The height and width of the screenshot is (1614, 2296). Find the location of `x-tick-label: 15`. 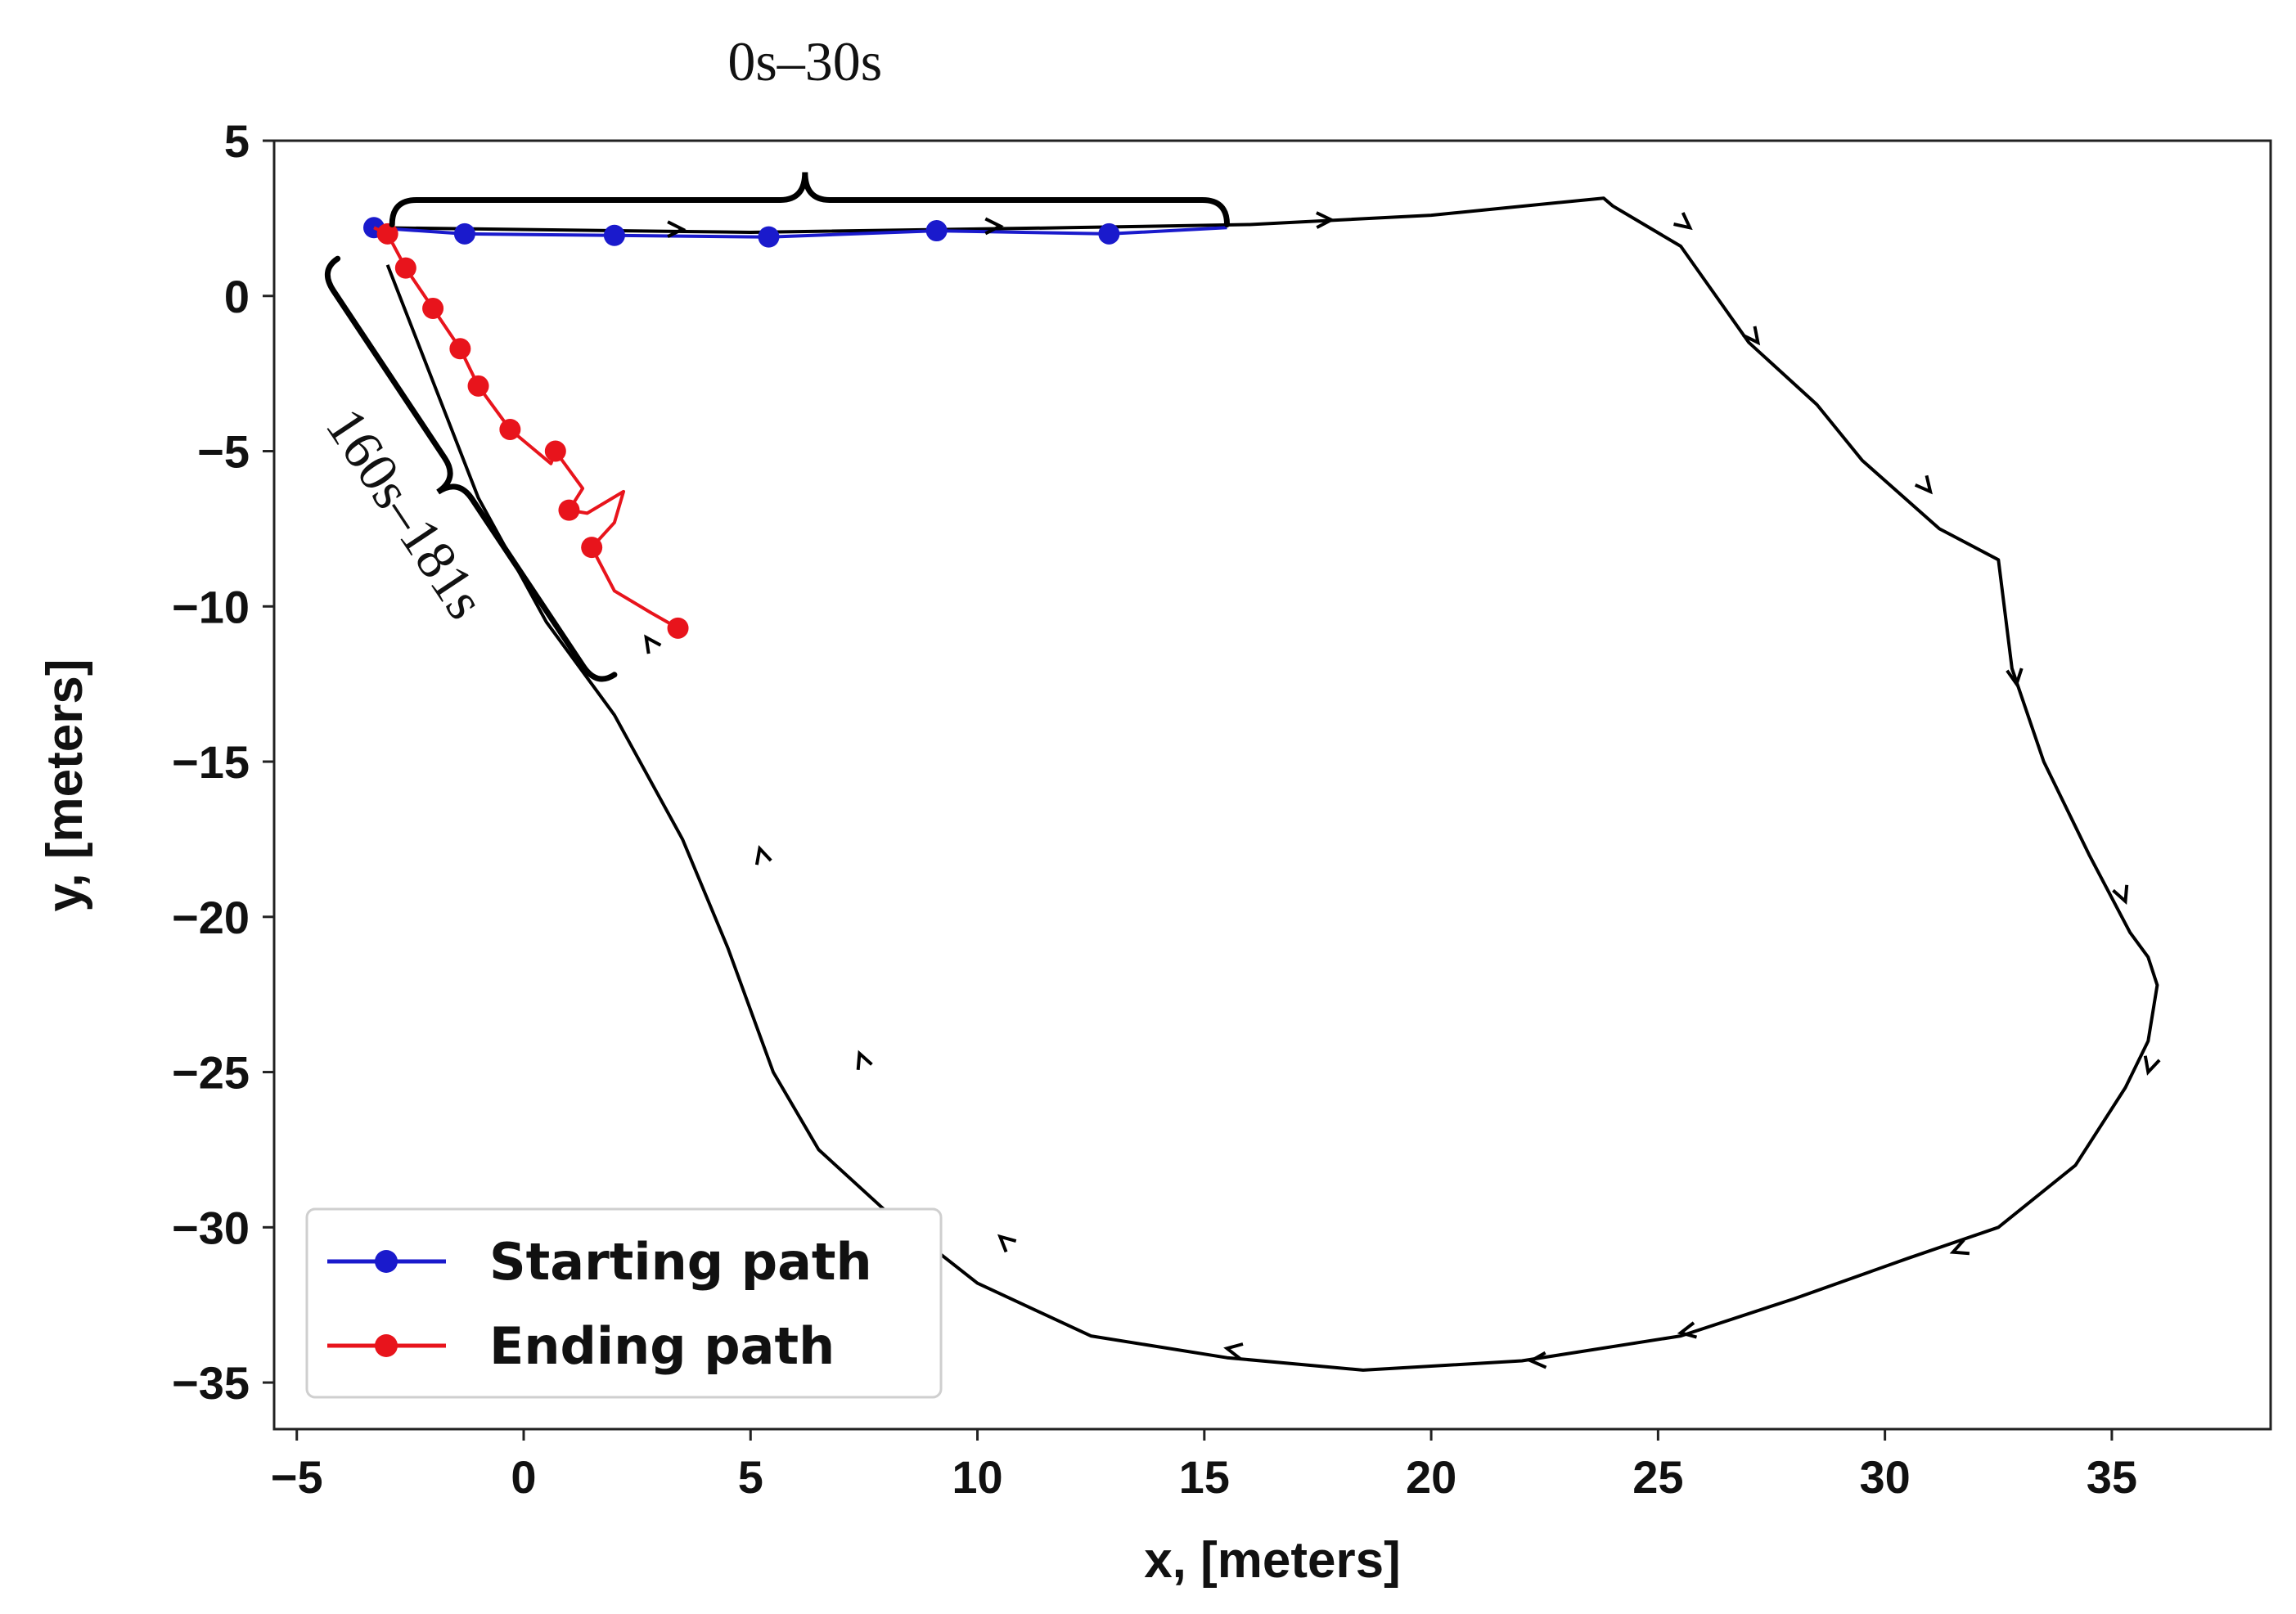

x-tick-label: 15 is located at coordinates (1204, 1477).